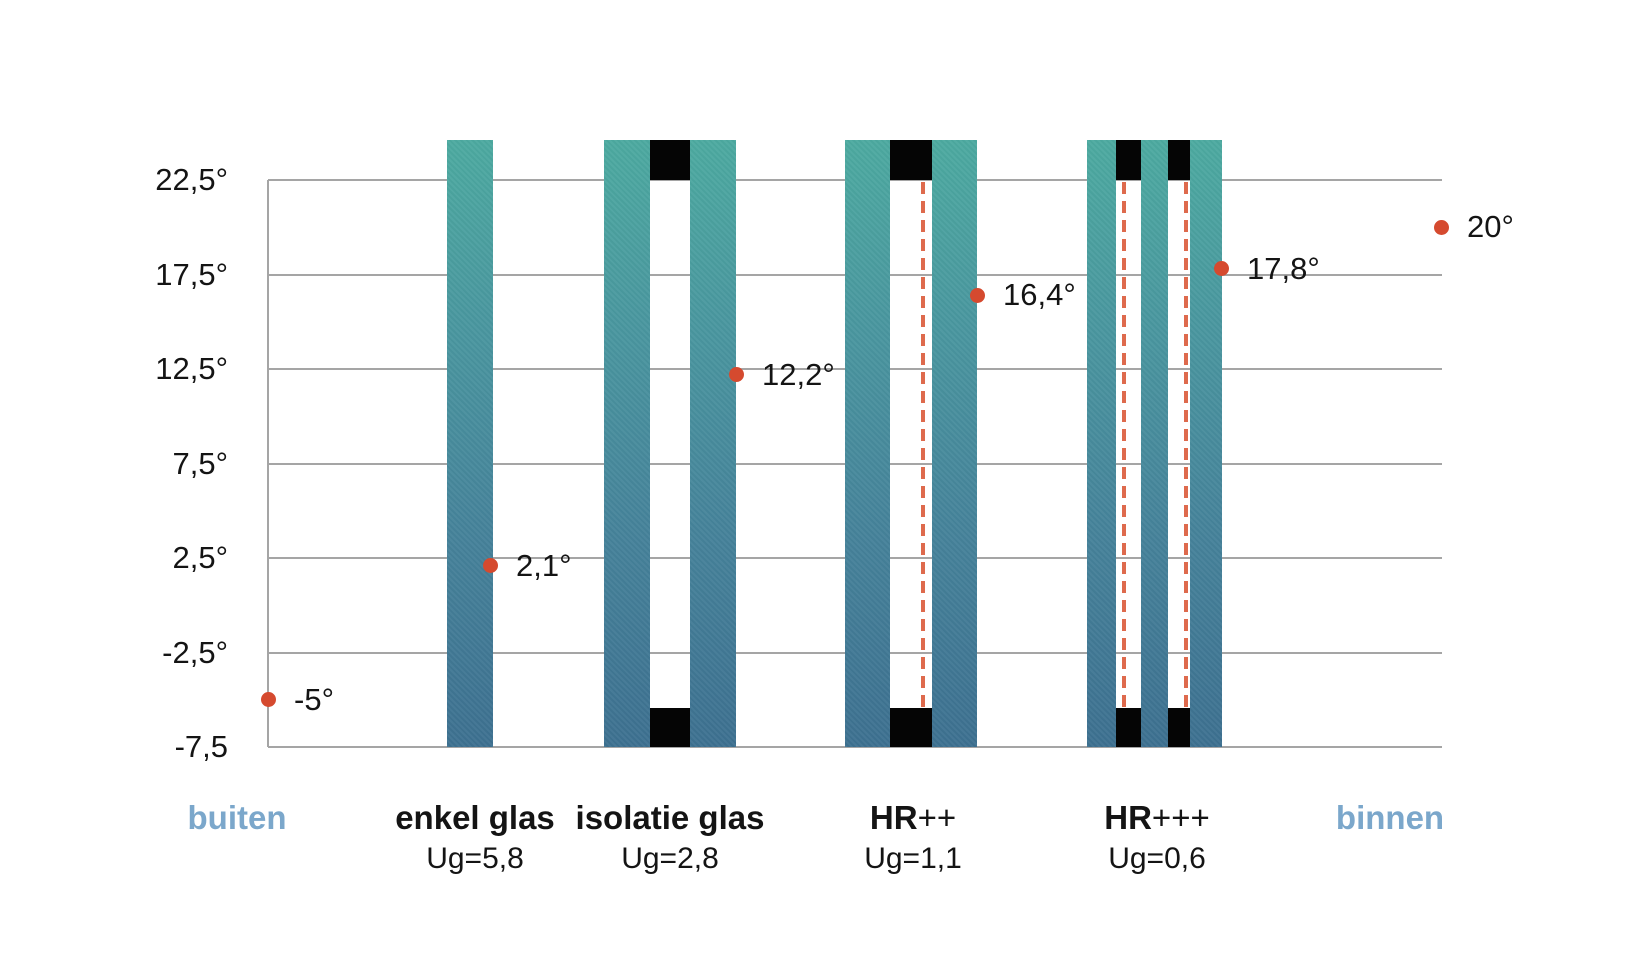  Describe the element at coordinates (1221, 269) in the screenshot. I see `temperature-point-hr3` at that location.